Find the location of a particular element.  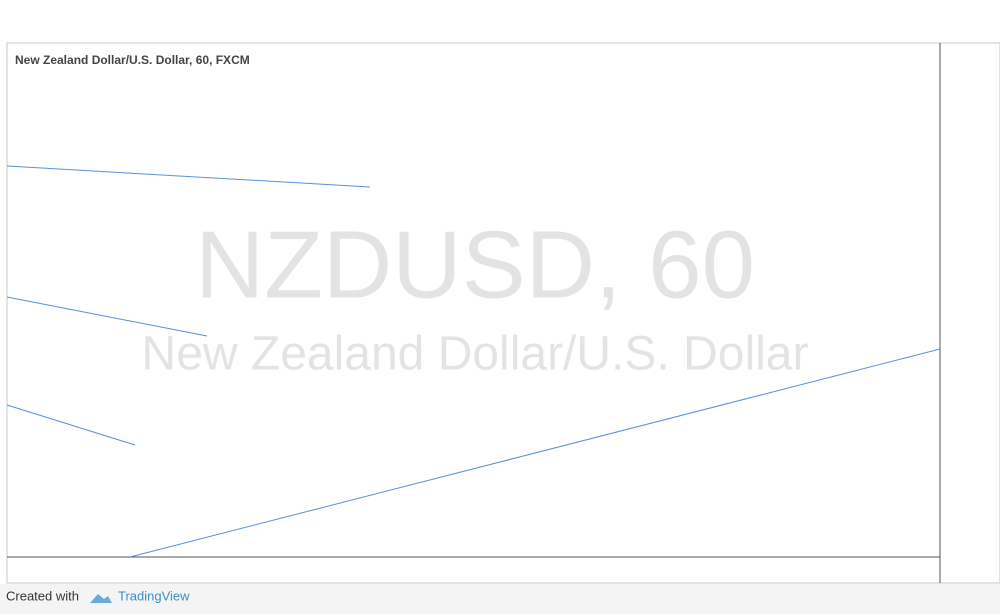

footer-brand: TradingView is located at coordinates (154, 595).